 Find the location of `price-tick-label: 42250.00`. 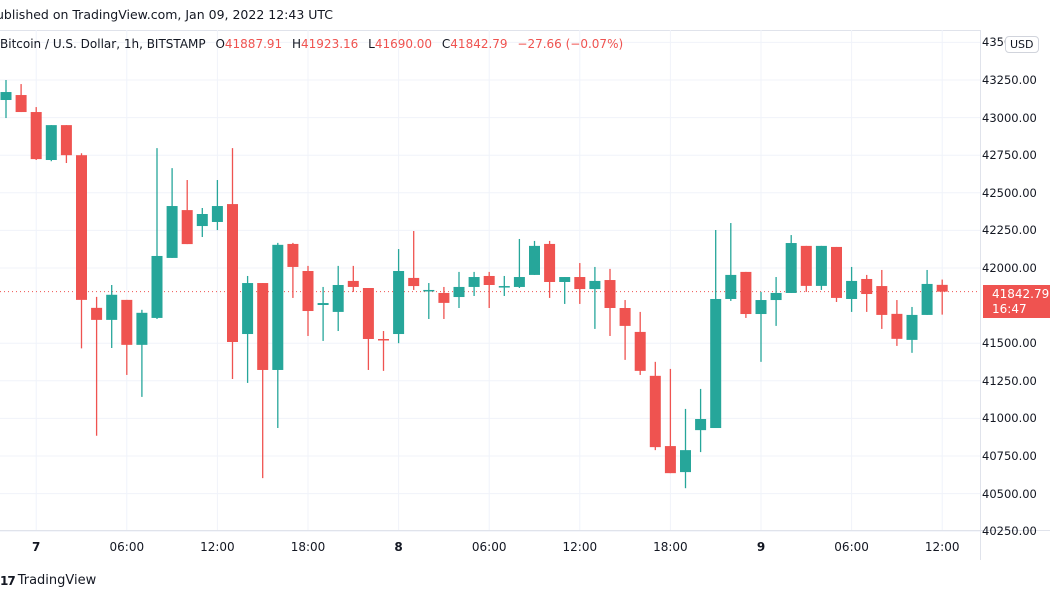

price-tick-label: 42250.00 is located at coordinates (1009, 230).